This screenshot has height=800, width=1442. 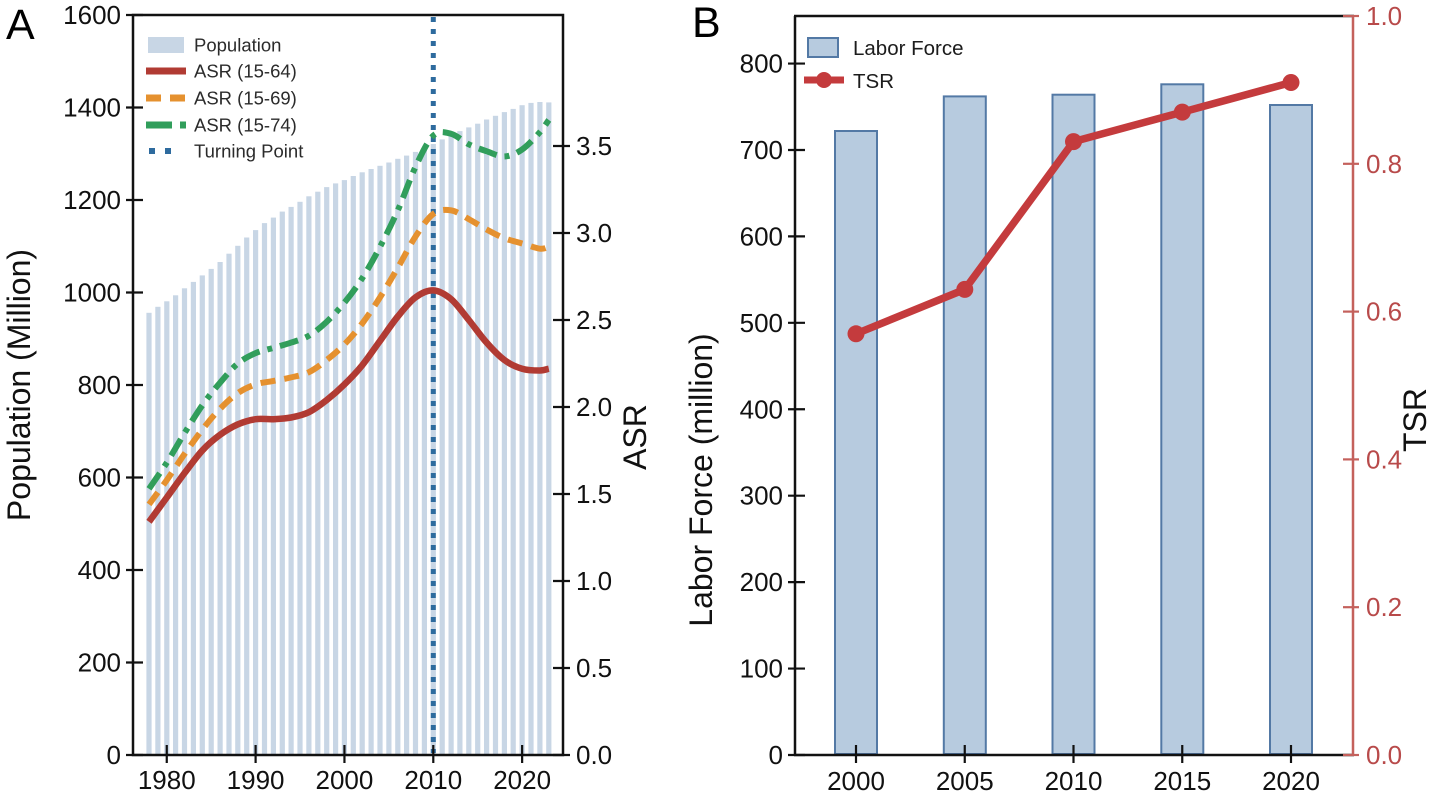 I want to click on legend-label: Labor Force, so click(x=908, y=48).